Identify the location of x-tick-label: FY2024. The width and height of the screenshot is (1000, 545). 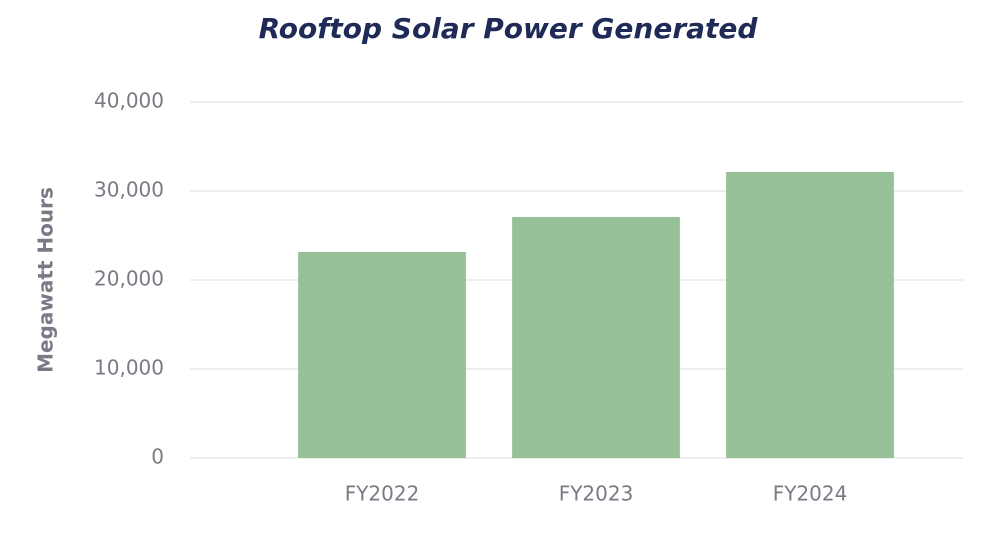
(810, 494).